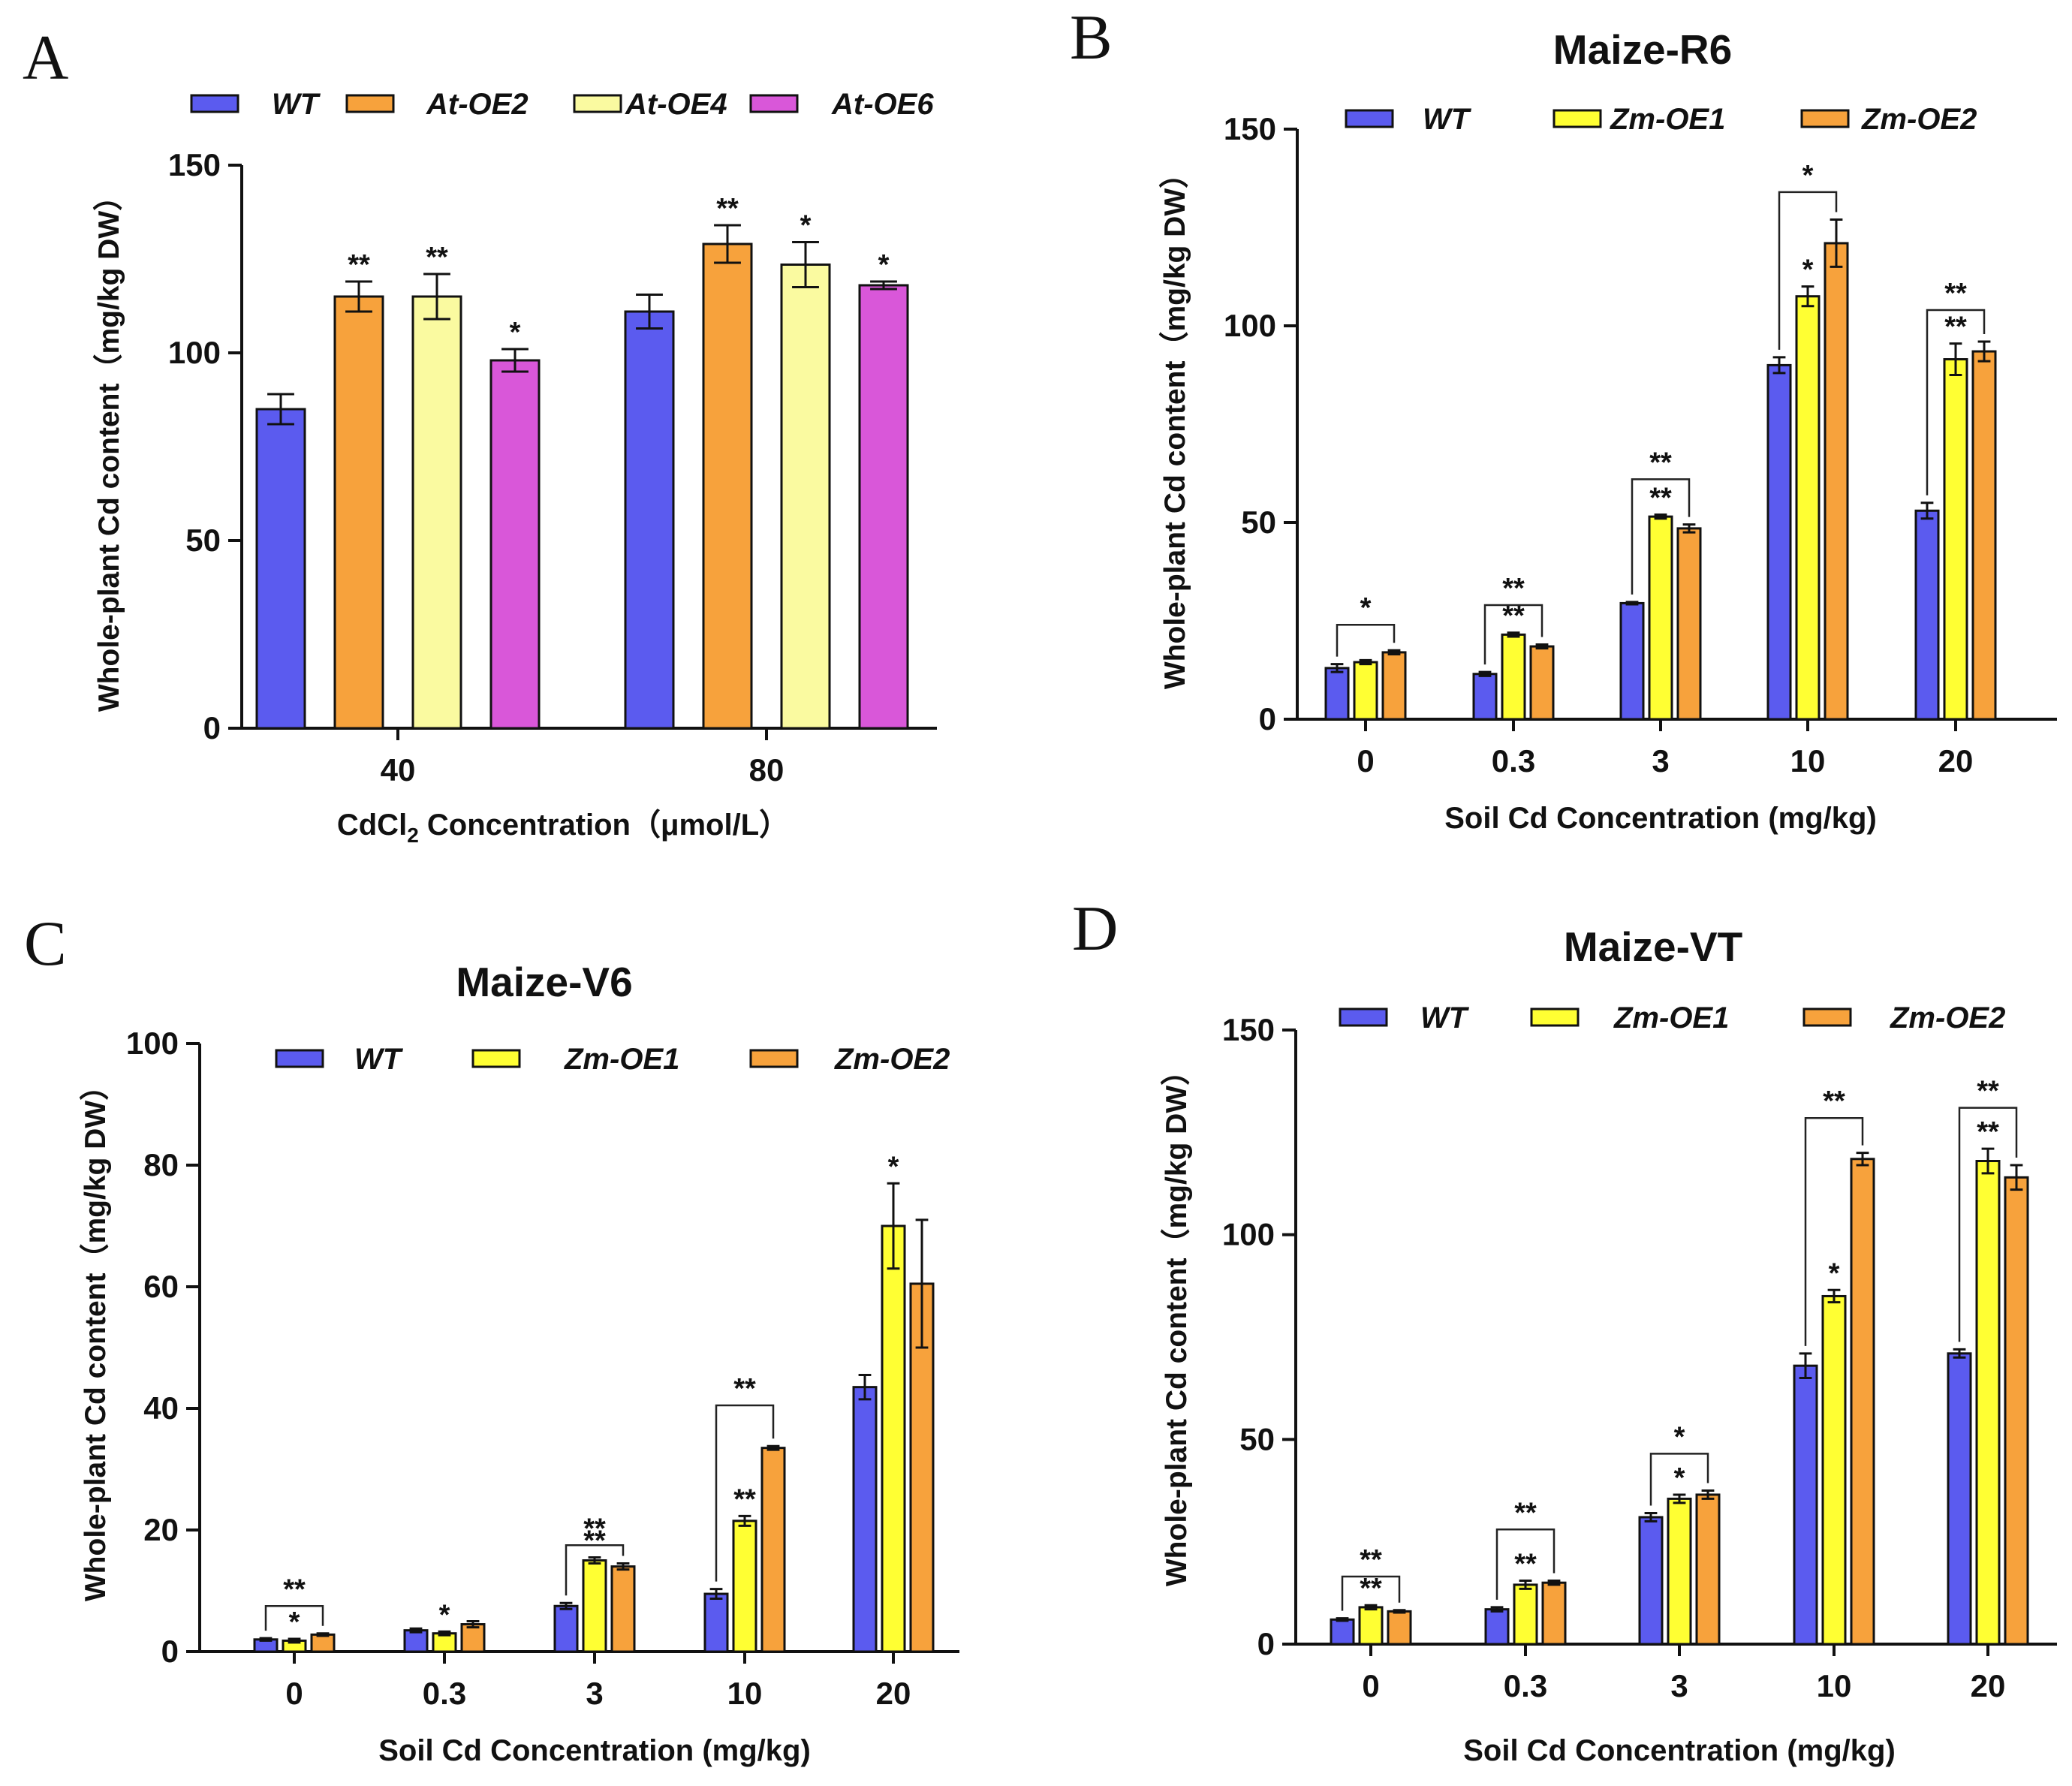 The height and width of the screenshot is (1786, 2072). What do you see at coordinates (1956, 761) in the screenshot?
I see `x-tick-label: 20` at bounding box center [1956, 761].